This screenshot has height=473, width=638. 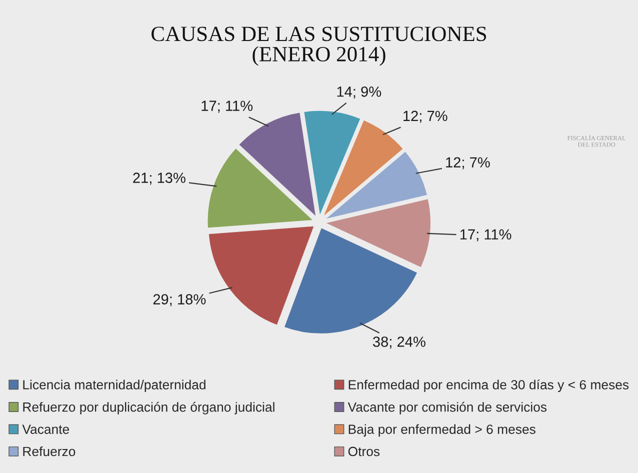 What do you see at coordinates (148, 408) in the screenshot?
I see `legend-label: Refuerzo por duplicación de órgano judicial` at bounding box center [148, 408].